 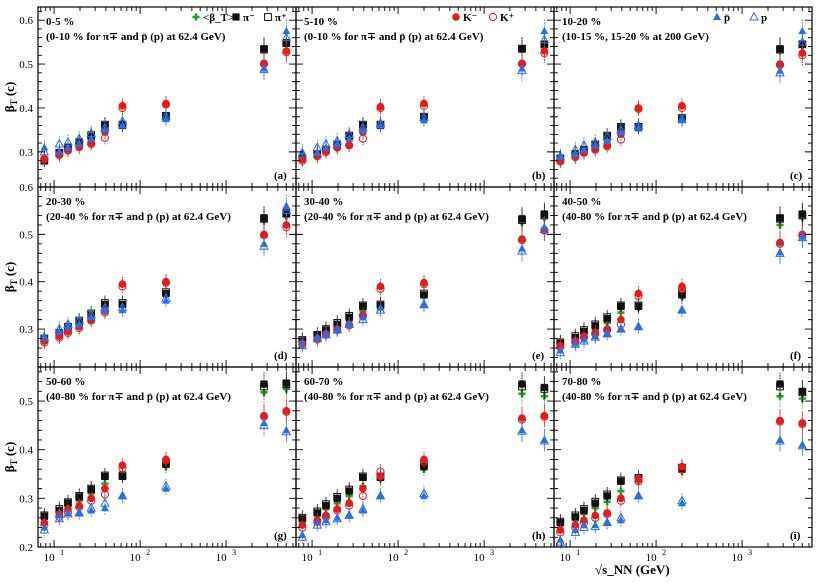 What do you see at coordinates (727, 18) in the screenshot?
I see `legend-pbar-label: p̄` at bounding box center [727, 18].